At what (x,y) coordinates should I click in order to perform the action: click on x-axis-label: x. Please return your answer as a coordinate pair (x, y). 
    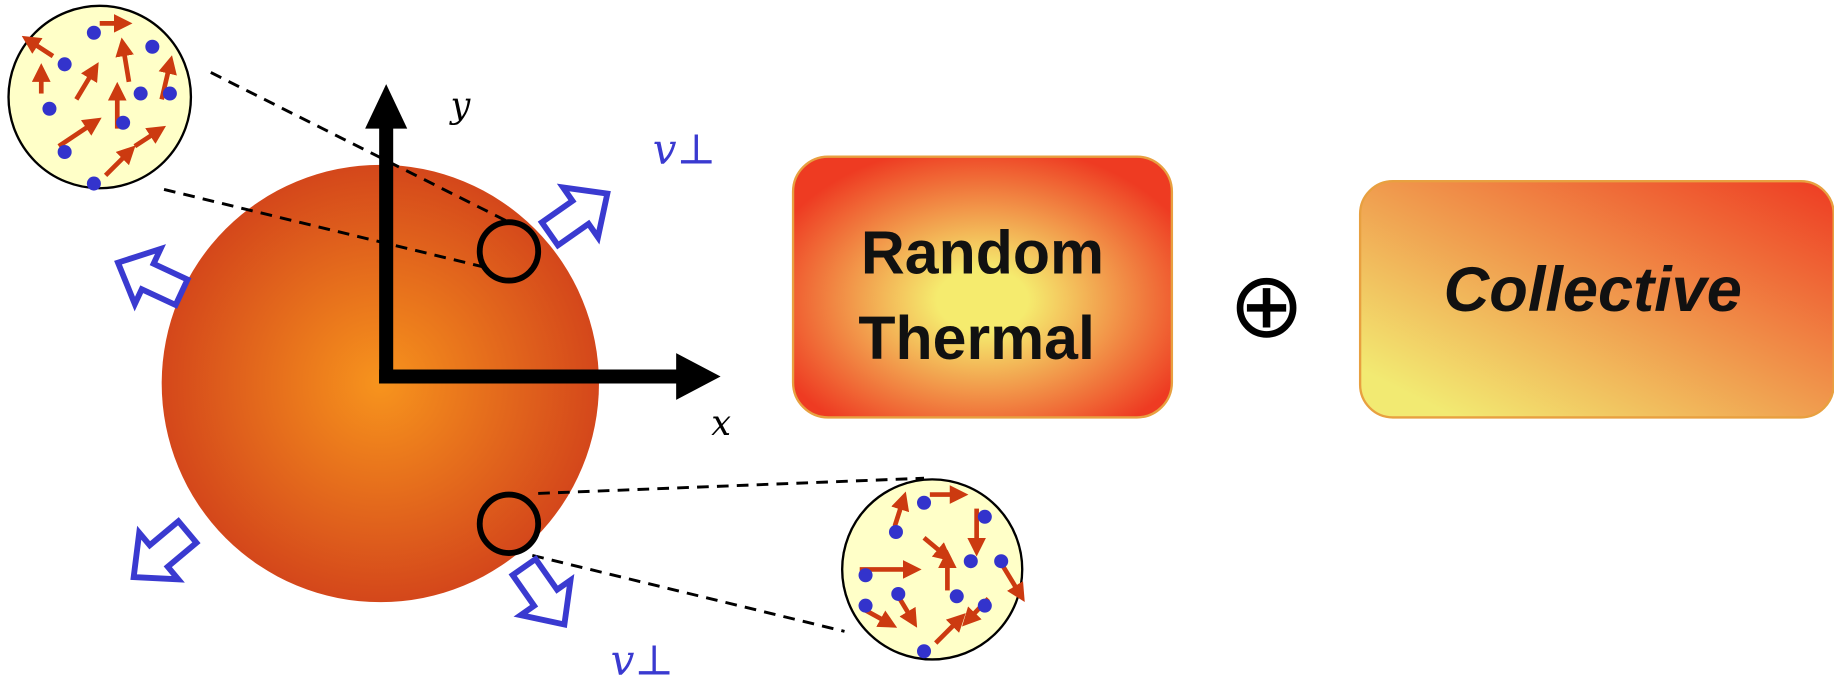
    Looking at the image, I should click on (721, 423).